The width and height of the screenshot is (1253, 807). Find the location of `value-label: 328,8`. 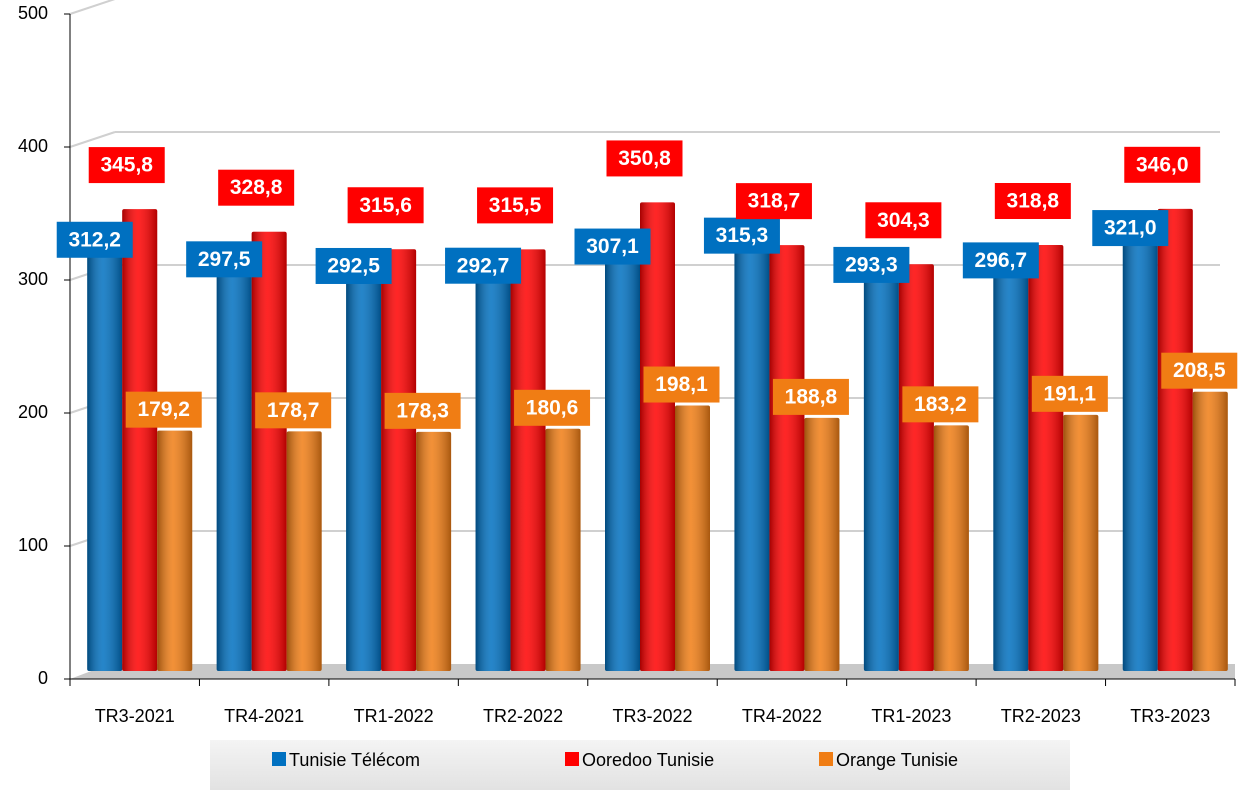

value-label: 328,8 is located at coordinates (256, 187).